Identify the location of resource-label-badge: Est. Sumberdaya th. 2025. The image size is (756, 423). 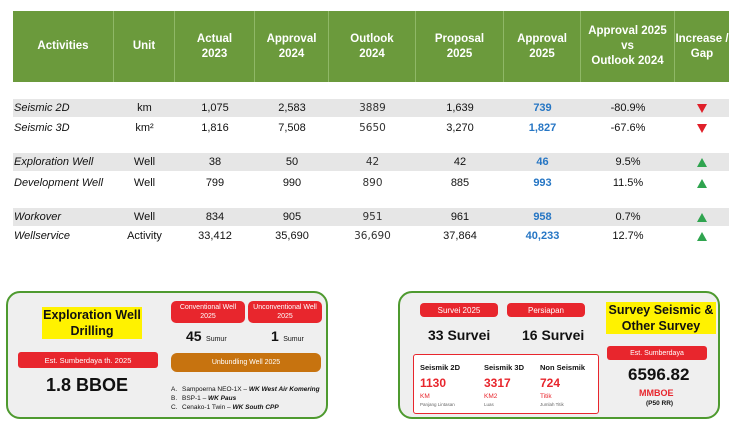
(88, 360).